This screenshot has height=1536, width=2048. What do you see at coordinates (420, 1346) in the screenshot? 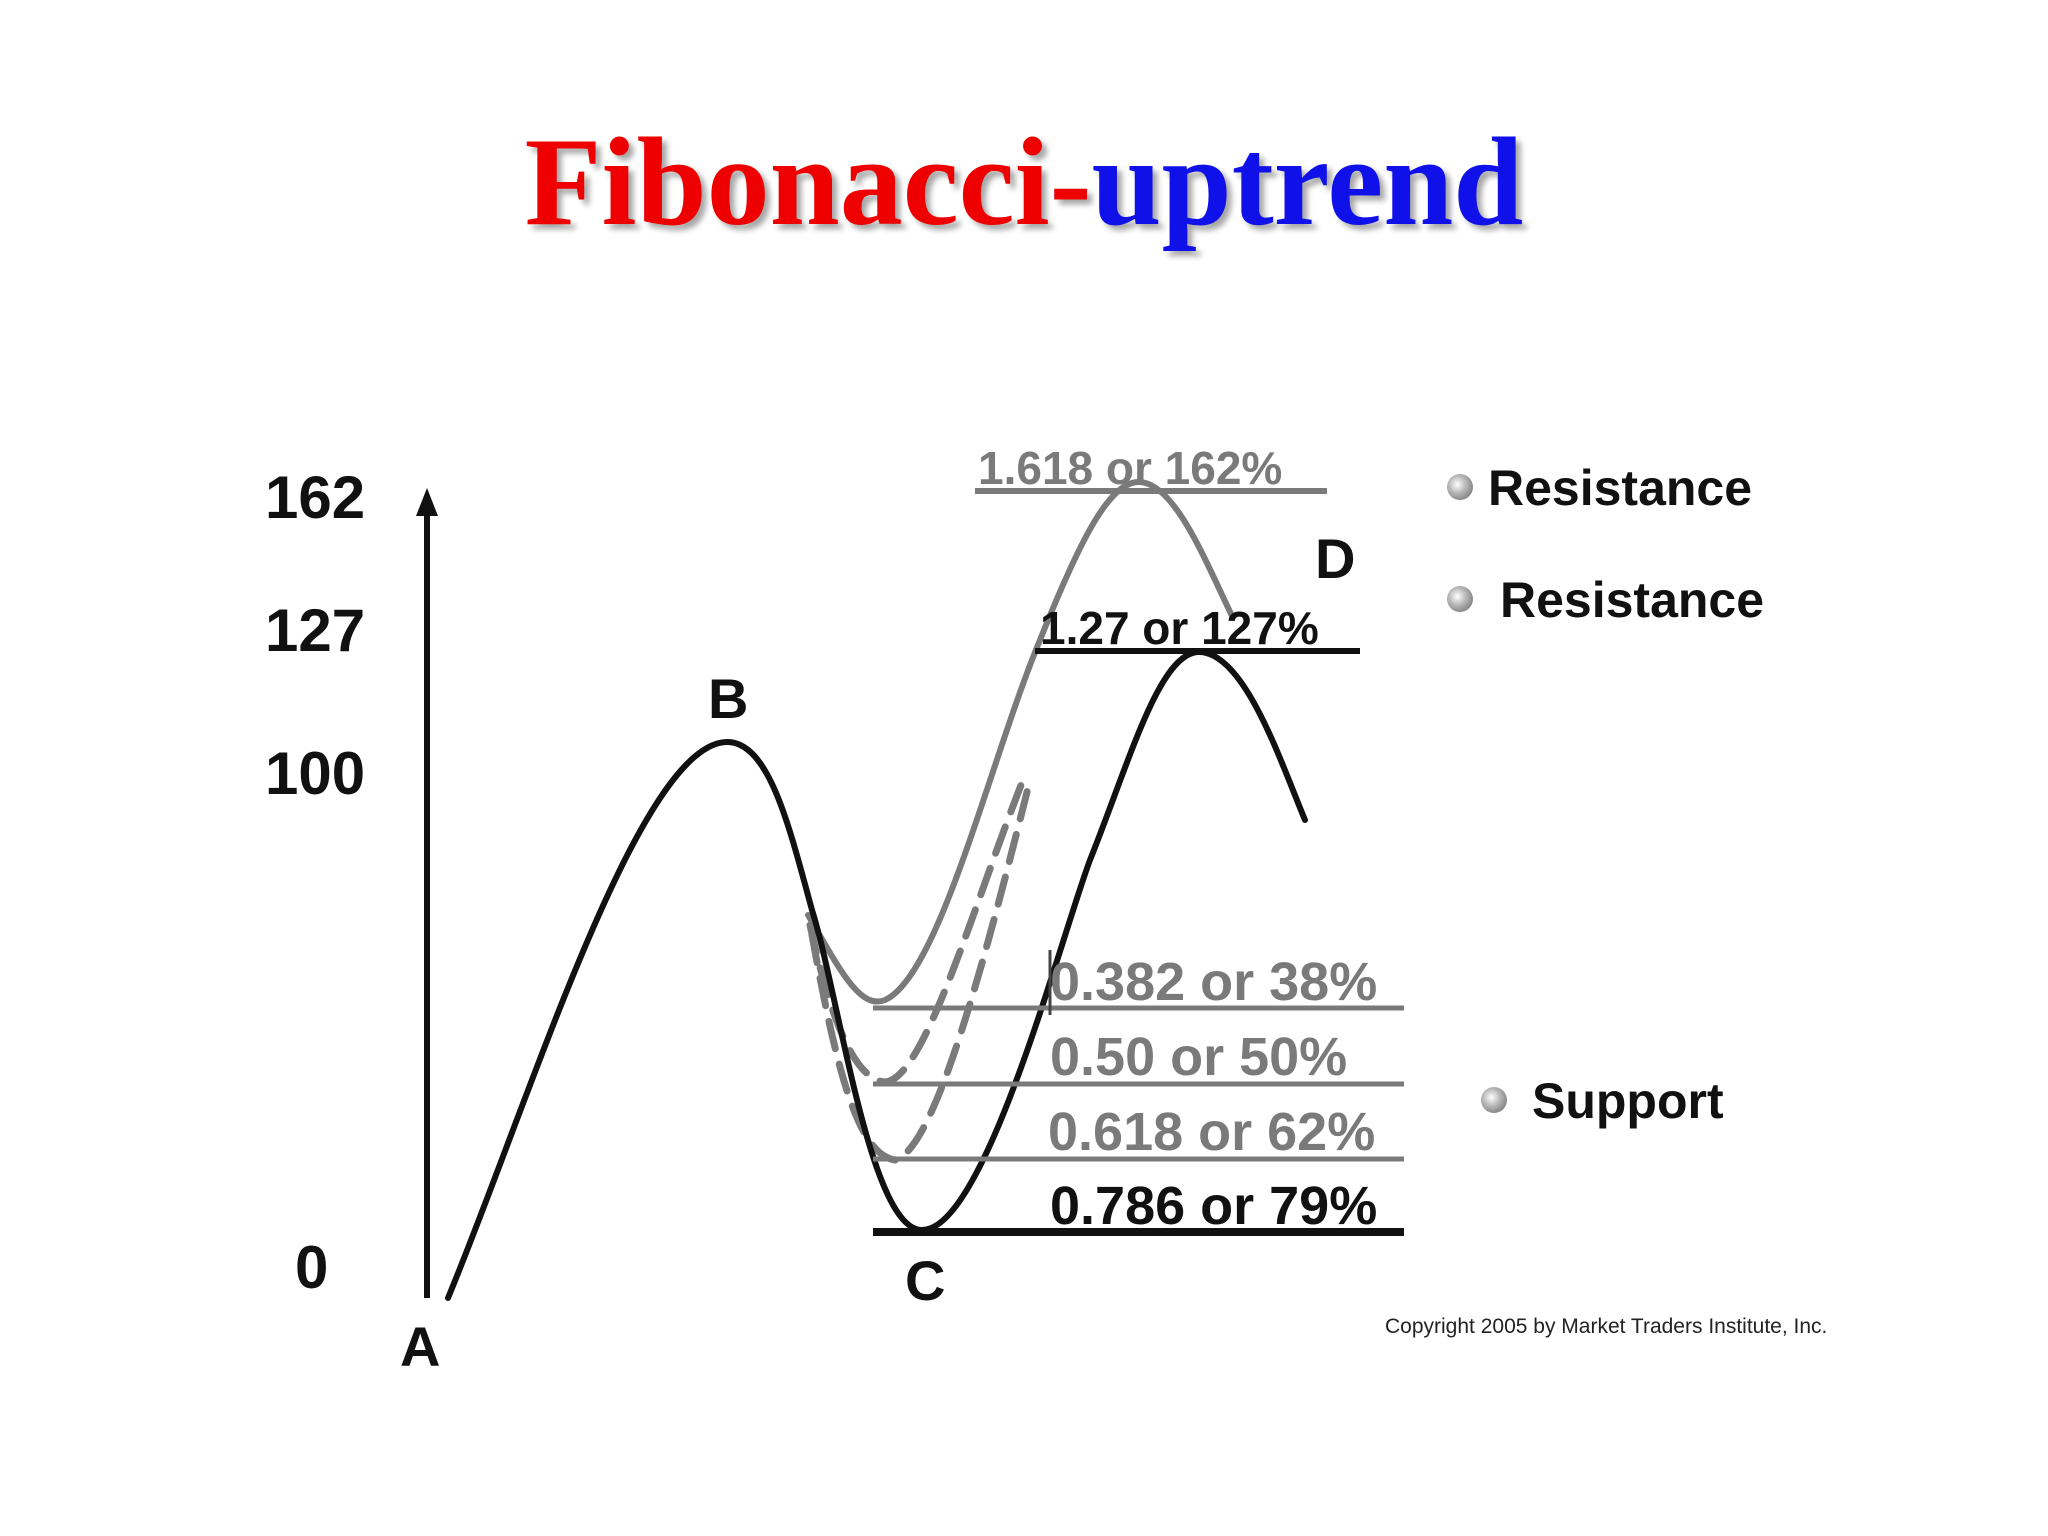
I see `point-label-a: A` at bounding box center [420, 1346].